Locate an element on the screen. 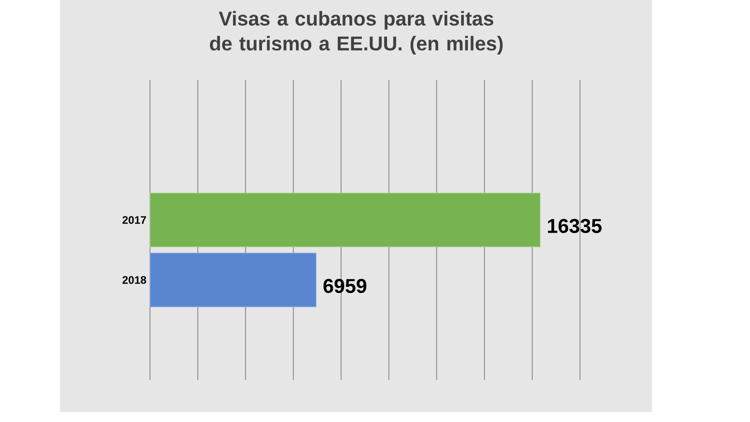 The width and height of the screenshot is (750, 422). data-label: 16335 is located at coordinates (575, 226).